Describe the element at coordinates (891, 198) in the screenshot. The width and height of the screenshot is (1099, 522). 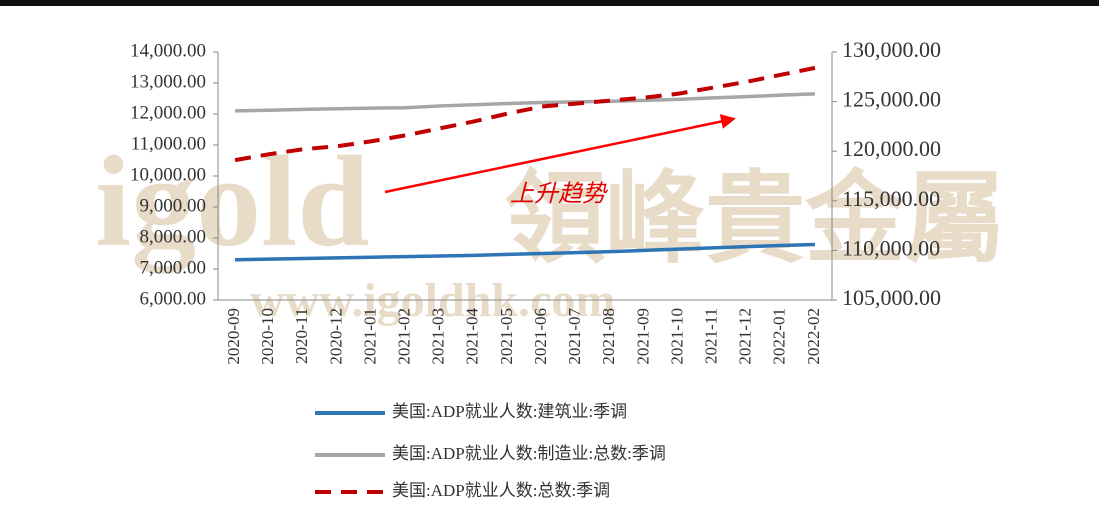
I see `y2-tick-label: 115,000.00` at that location.